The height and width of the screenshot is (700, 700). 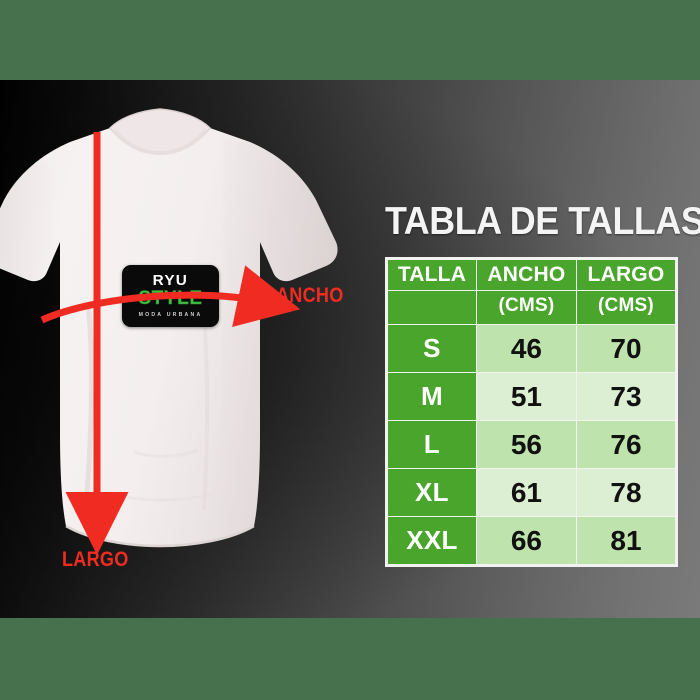 I want to click on brand-logo-patch: RYU STYLE MODA URBANA, so click(x=170, y=296).